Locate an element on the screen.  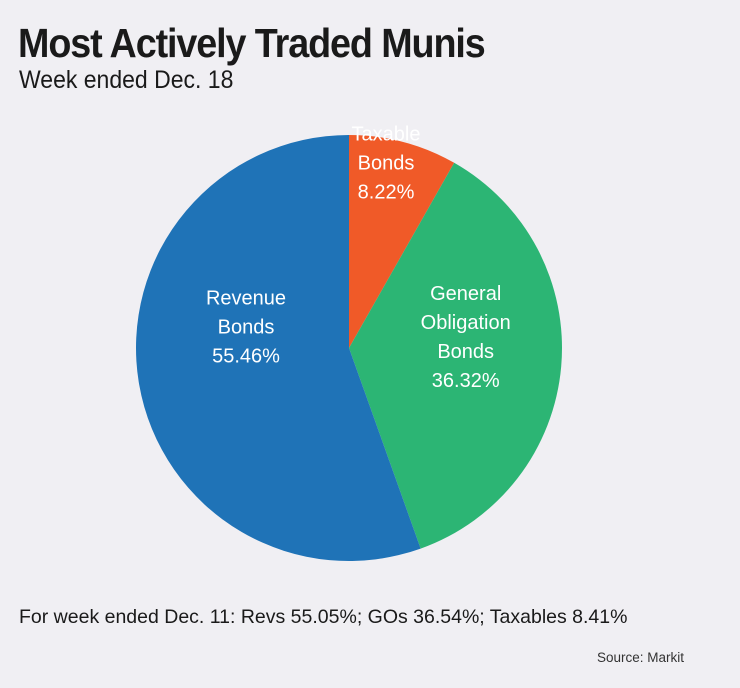
slice-name-label: Taxable is located at coordinates (386, 134).